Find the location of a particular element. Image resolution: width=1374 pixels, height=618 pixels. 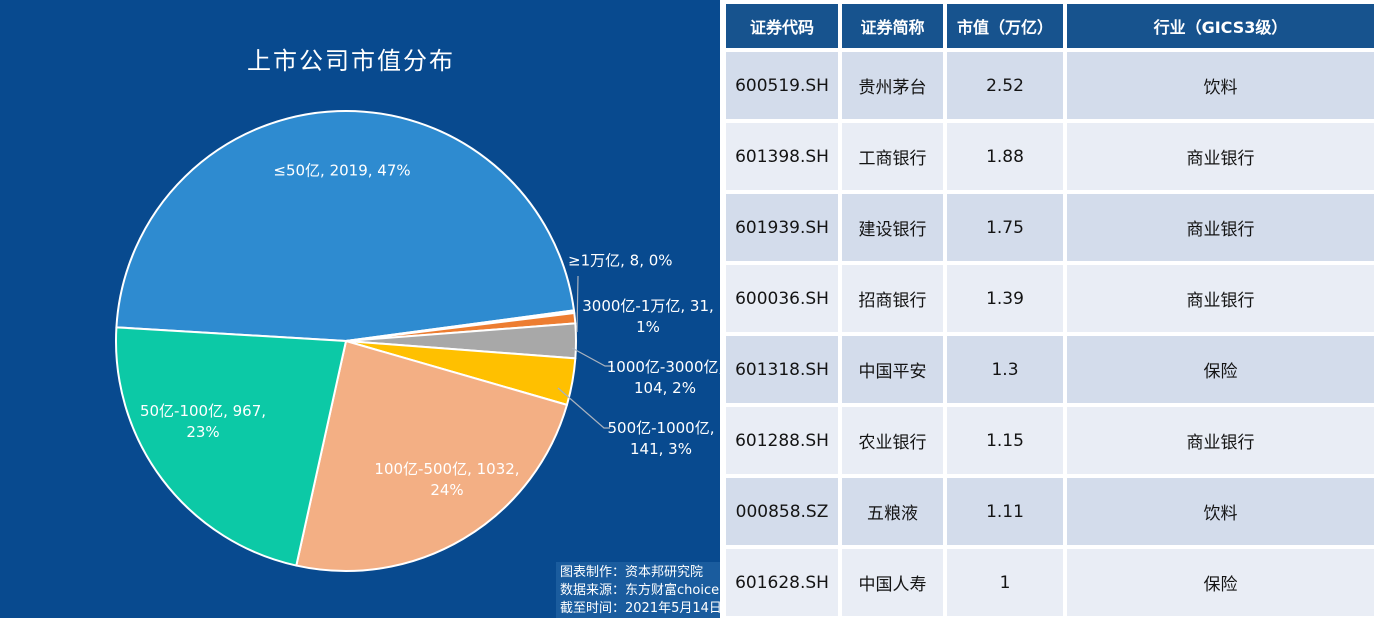

table-cell-r5-c1: 601318.SH is located at coordinates (782, 369).